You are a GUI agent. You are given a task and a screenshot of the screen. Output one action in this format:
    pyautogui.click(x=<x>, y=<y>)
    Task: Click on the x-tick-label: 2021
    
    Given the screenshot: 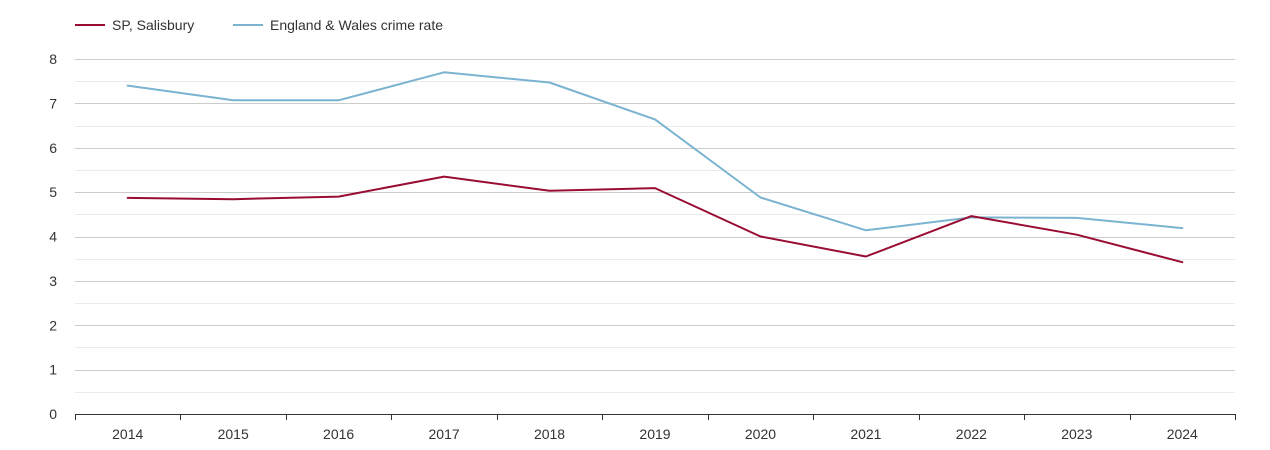 What is the action you would take?
    pyautogui.click(x=865, y=434)
    